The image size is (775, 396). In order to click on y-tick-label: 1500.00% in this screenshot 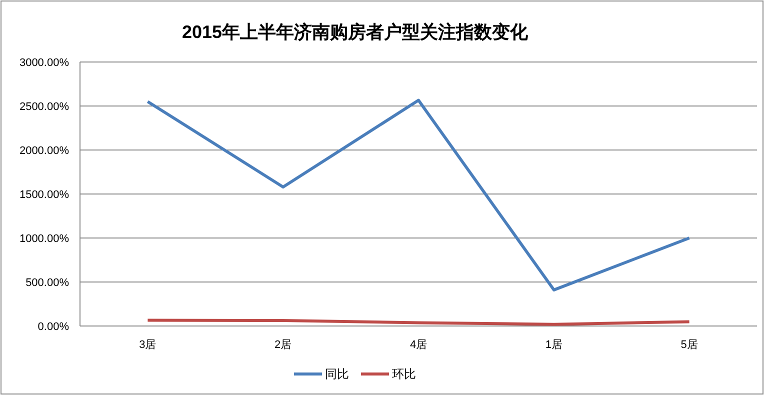, I will do `click(44, 195)`.